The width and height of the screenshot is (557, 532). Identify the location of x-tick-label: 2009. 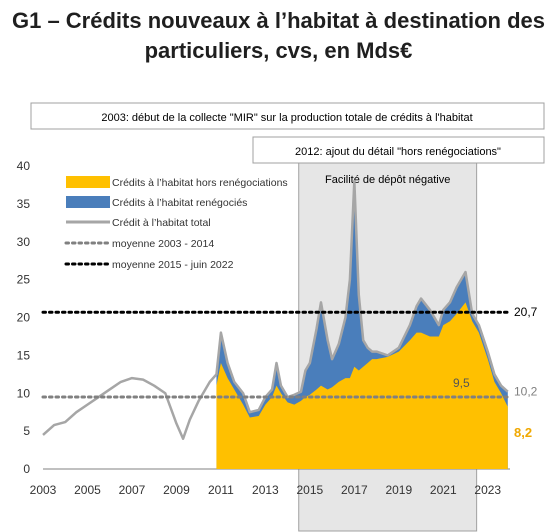
(176, 490).